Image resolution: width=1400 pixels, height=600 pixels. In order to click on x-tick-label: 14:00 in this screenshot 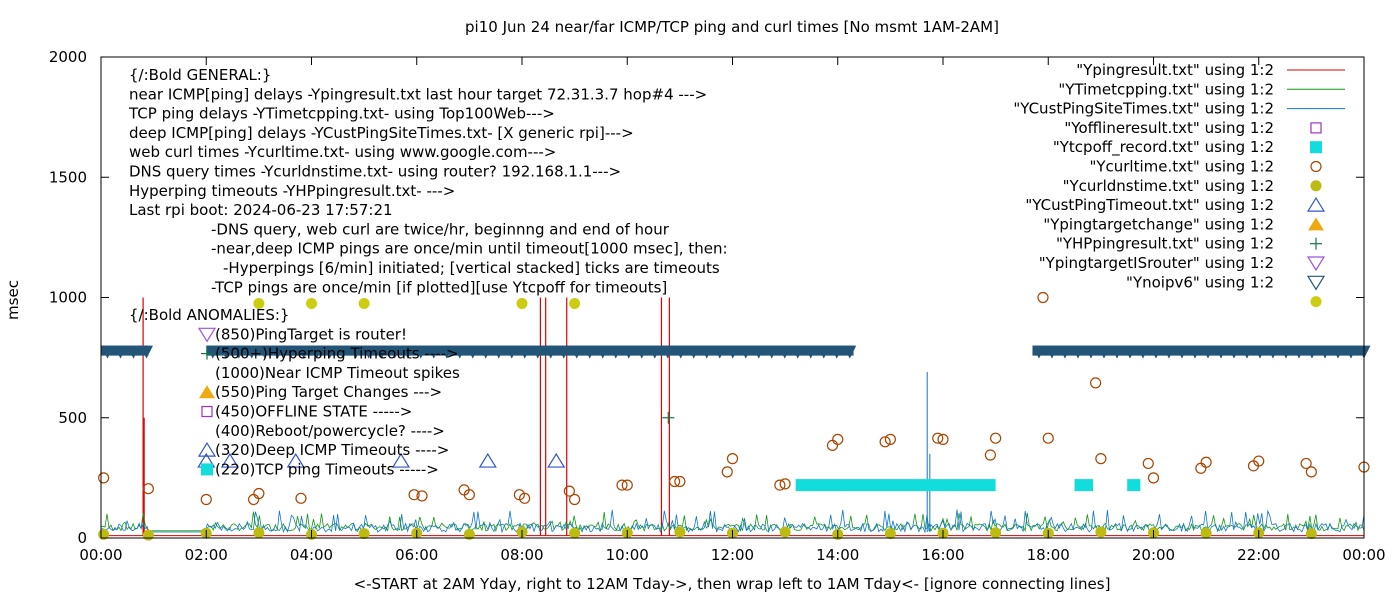, I will do `click(837, 555)`.